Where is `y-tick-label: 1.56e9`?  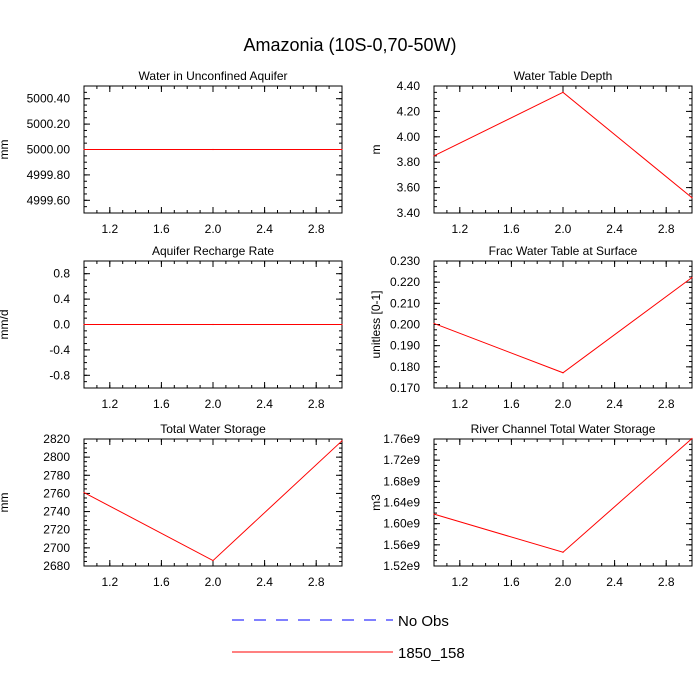
y-tick-label: 1.56e9 is located at coordinates (401, 545).